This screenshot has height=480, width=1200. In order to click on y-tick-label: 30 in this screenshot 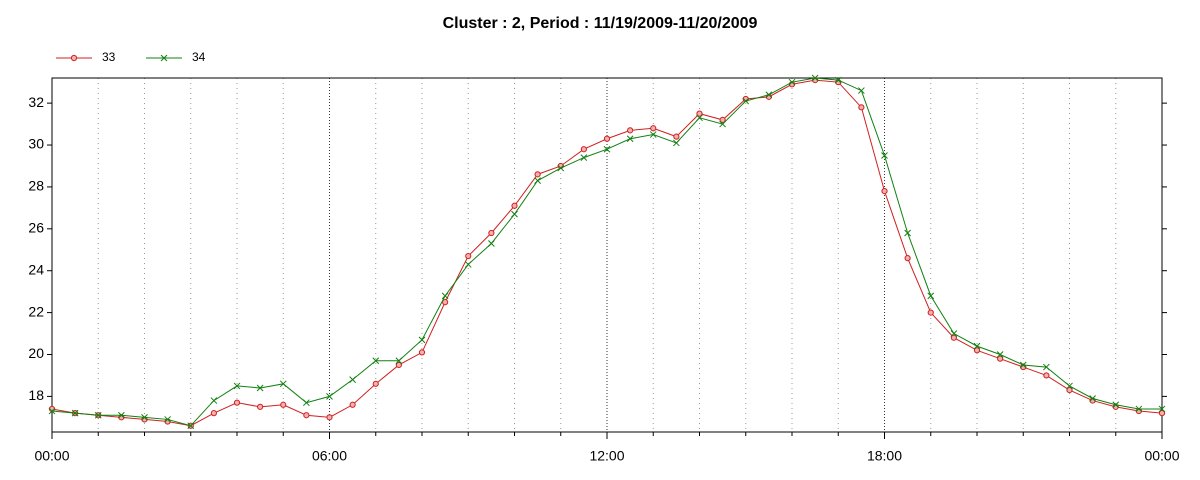, I will do `click(36, 144)`.